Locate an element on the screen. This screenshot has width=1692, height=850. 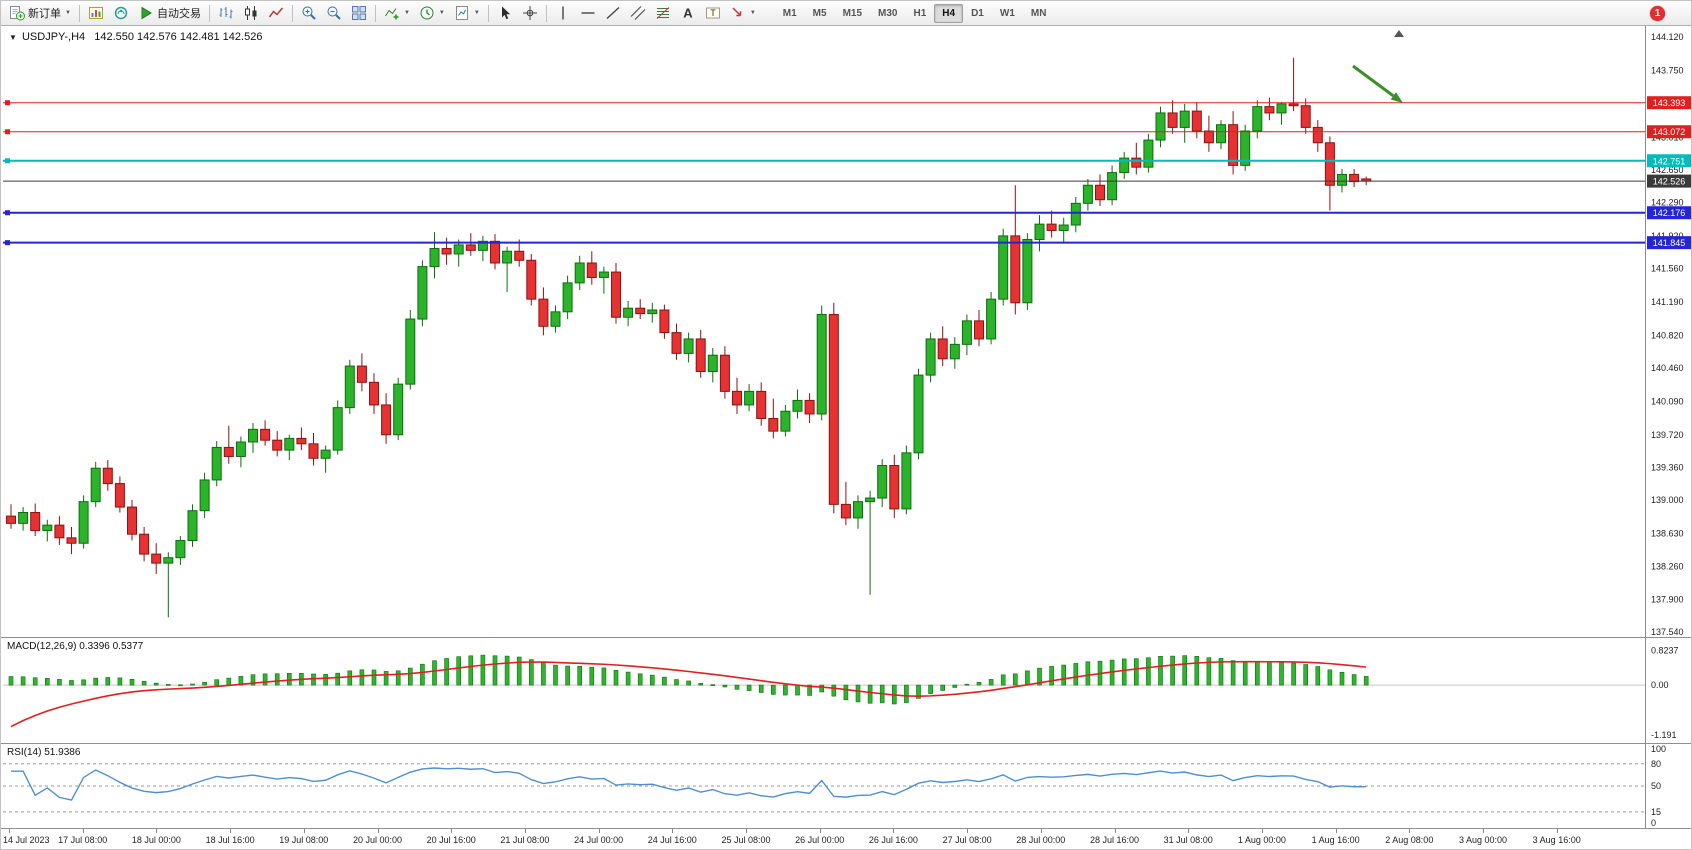
macd-axis-labels: 0.8237 0.00 -1.191 is located at coordinates (1665, 693).